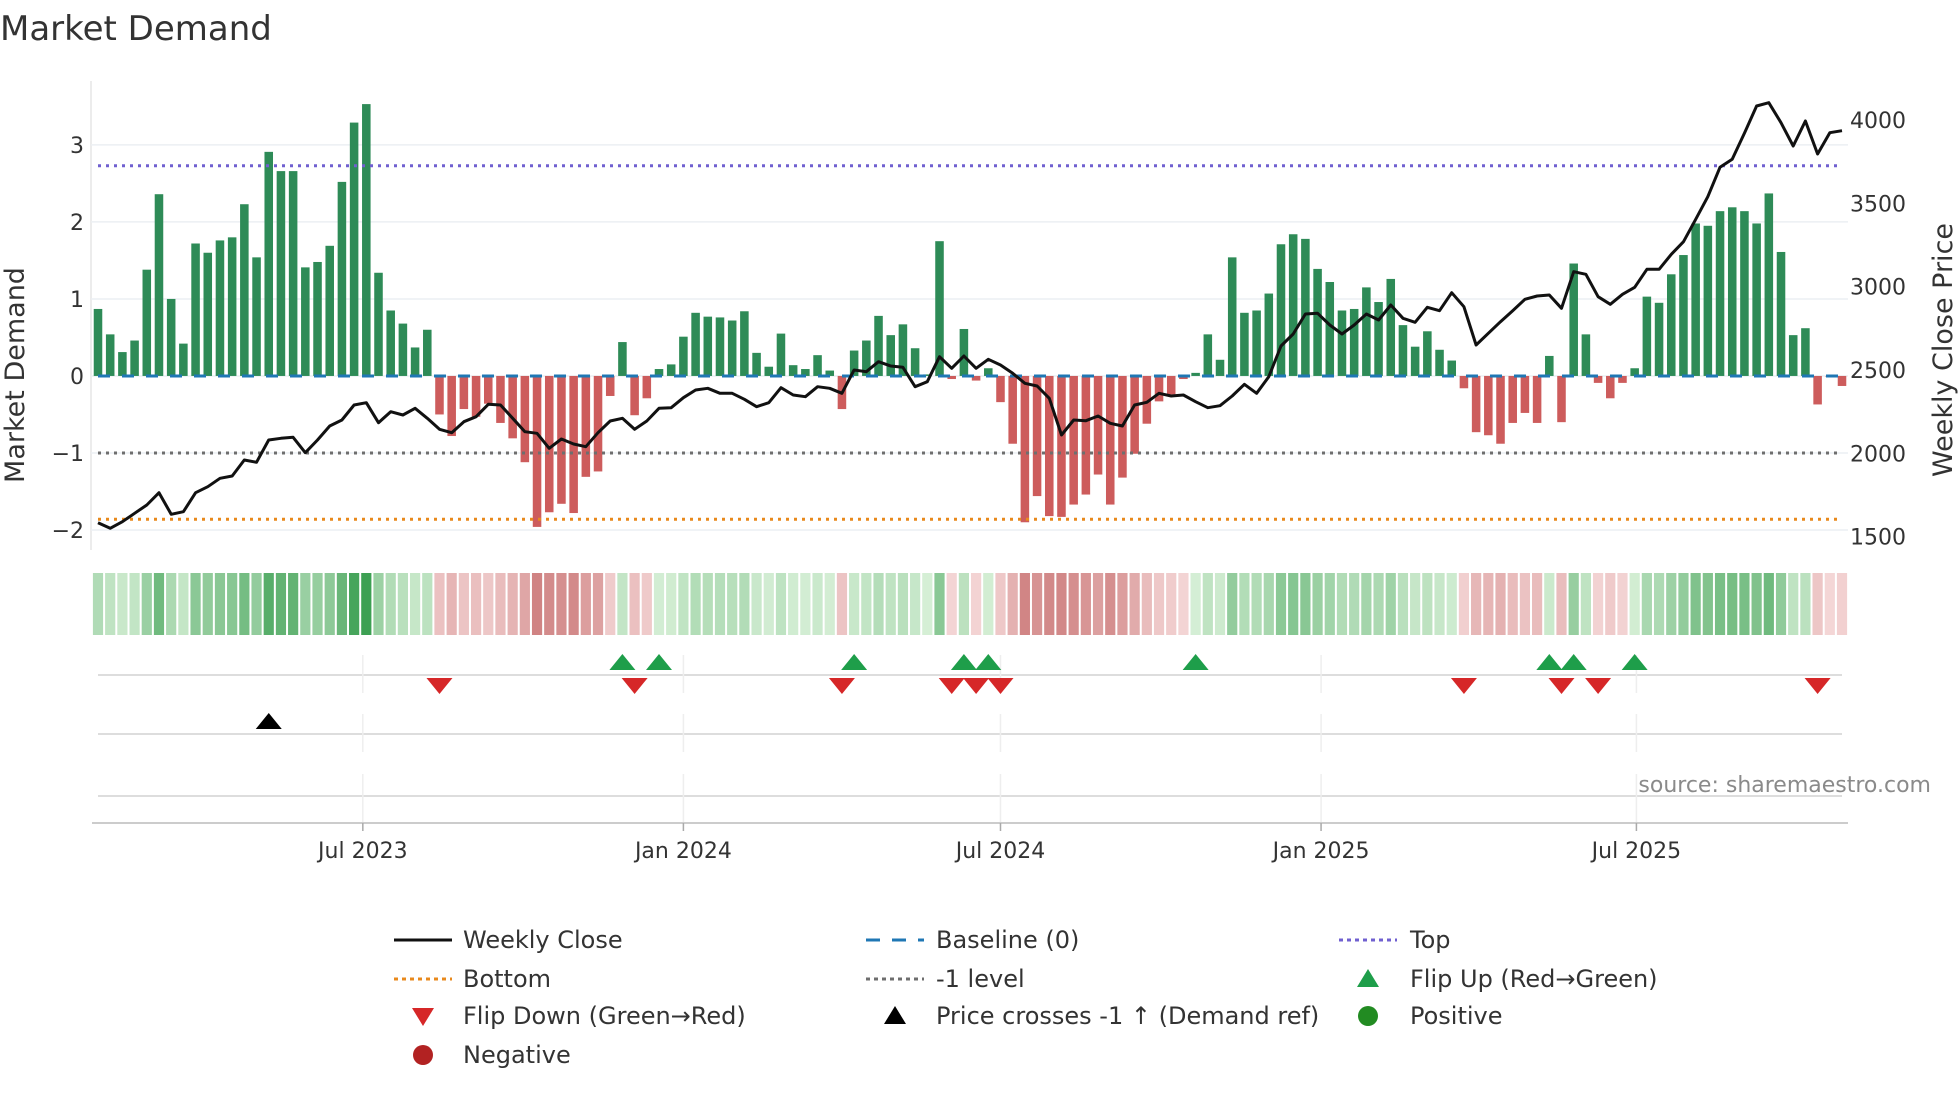 This screenshot has height=1106, width=1960. I want to click on source-note: source: sharemaestro.com, so click(1784, 785).